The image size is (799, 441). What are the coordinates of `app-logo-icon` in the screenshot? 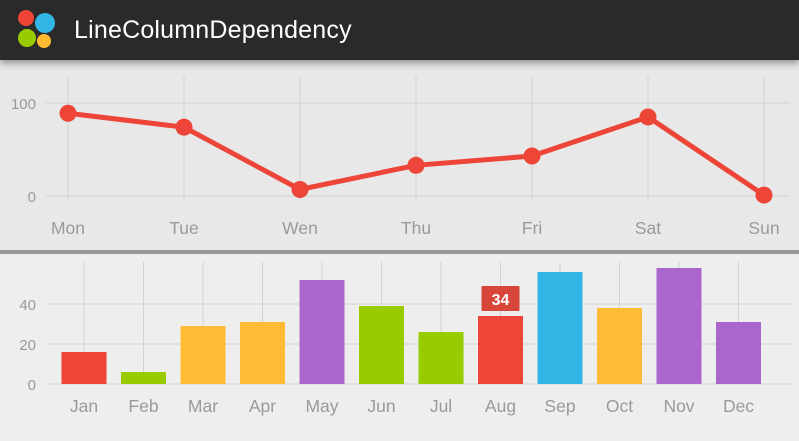 It's located at (36, 29).